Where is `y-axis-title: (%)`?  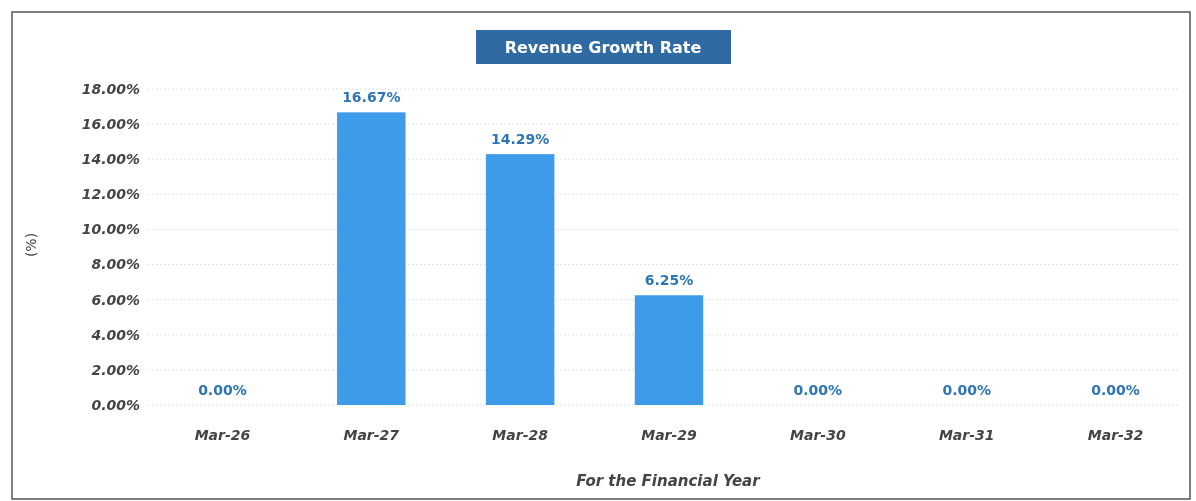 y-axis-title: (%) is located at coordinates (31, 245).